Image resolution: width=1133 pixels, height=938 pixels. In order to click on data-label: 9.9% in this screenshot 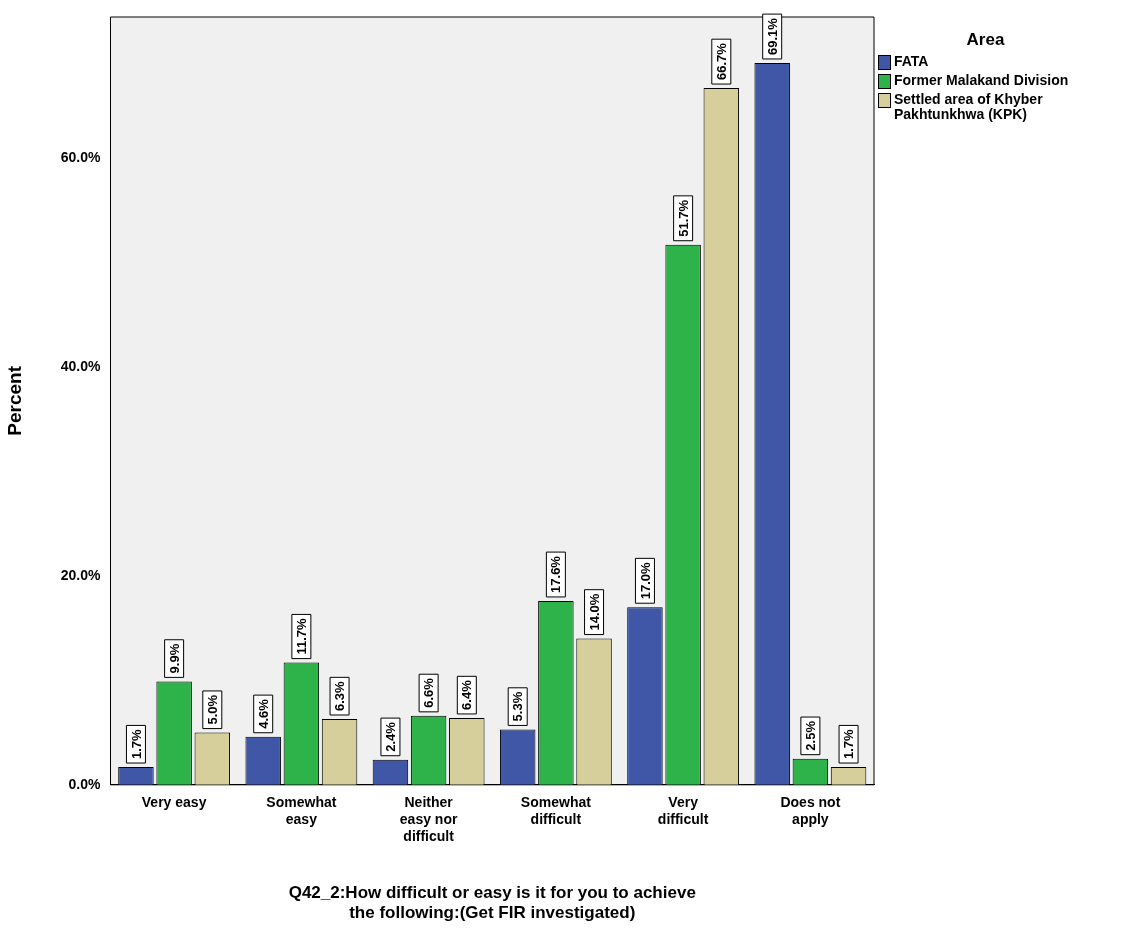, I will do `click(174, 658)`.